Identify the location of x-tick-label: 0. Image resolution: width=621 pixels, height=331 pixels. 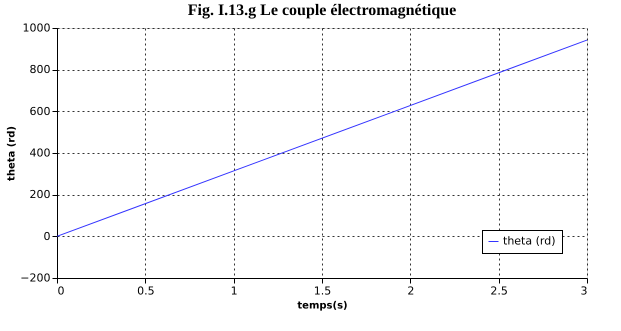
(61, 291).